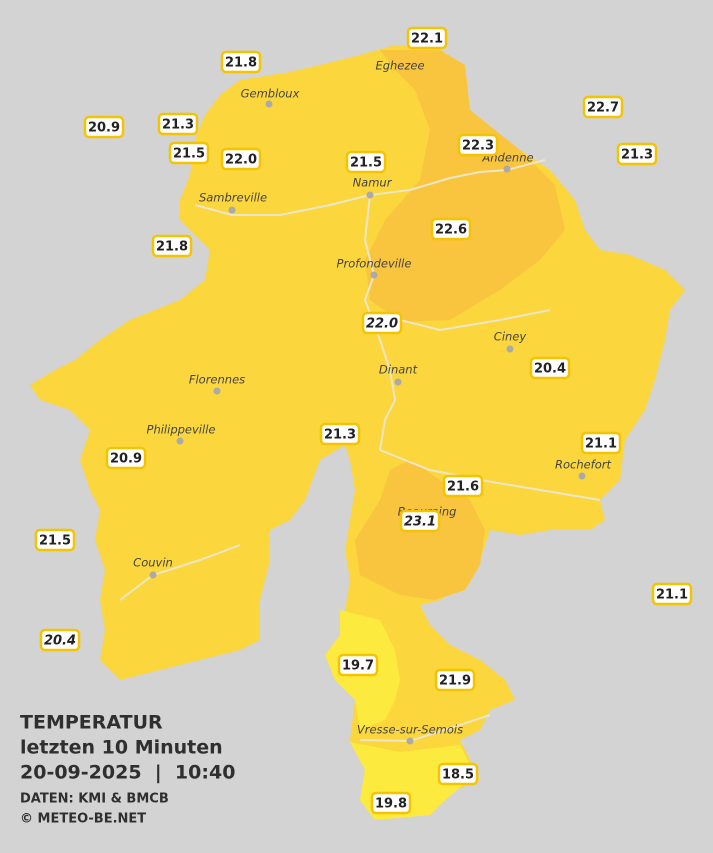 This screenshot has width=713, height=853. What do you see at coordinates (94, 799) in the screenshot?
I see `legend-source: DATEN: KMI & BMCB` at bounding box center [94, 799].